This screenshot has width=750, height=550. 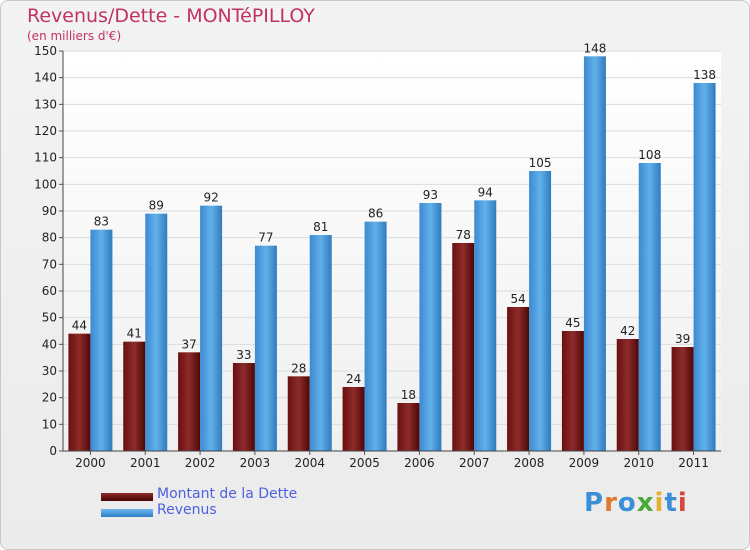 What do you see at coordinates (309, 463) in the screenshot?
I see `x-tick-label: 2004` at bounding box center [309, 463].